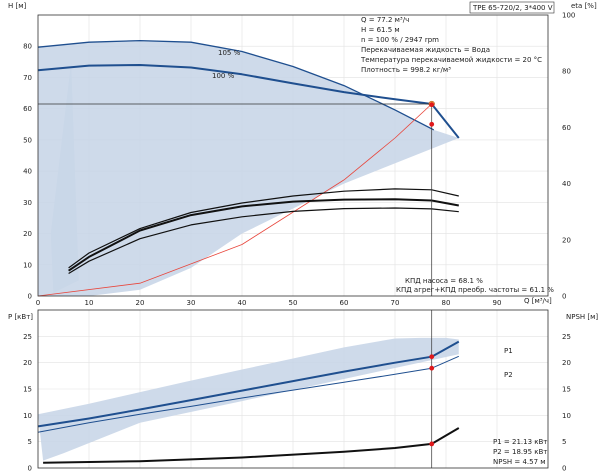  I want to click on pump-efficiency-label: КПД насоса = 68.1 %, so click(444, 281).